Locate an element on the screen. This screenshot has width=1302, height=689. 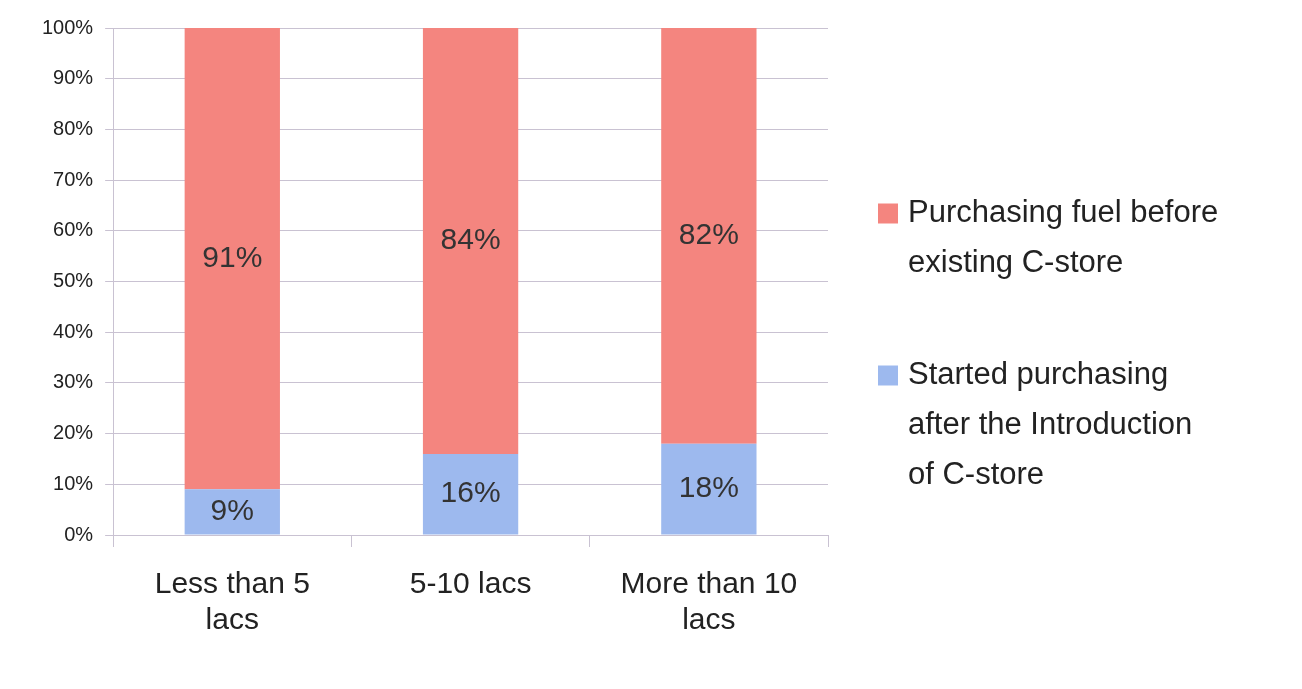
y-tick-label: 40% is located at coordinates (73, 330).